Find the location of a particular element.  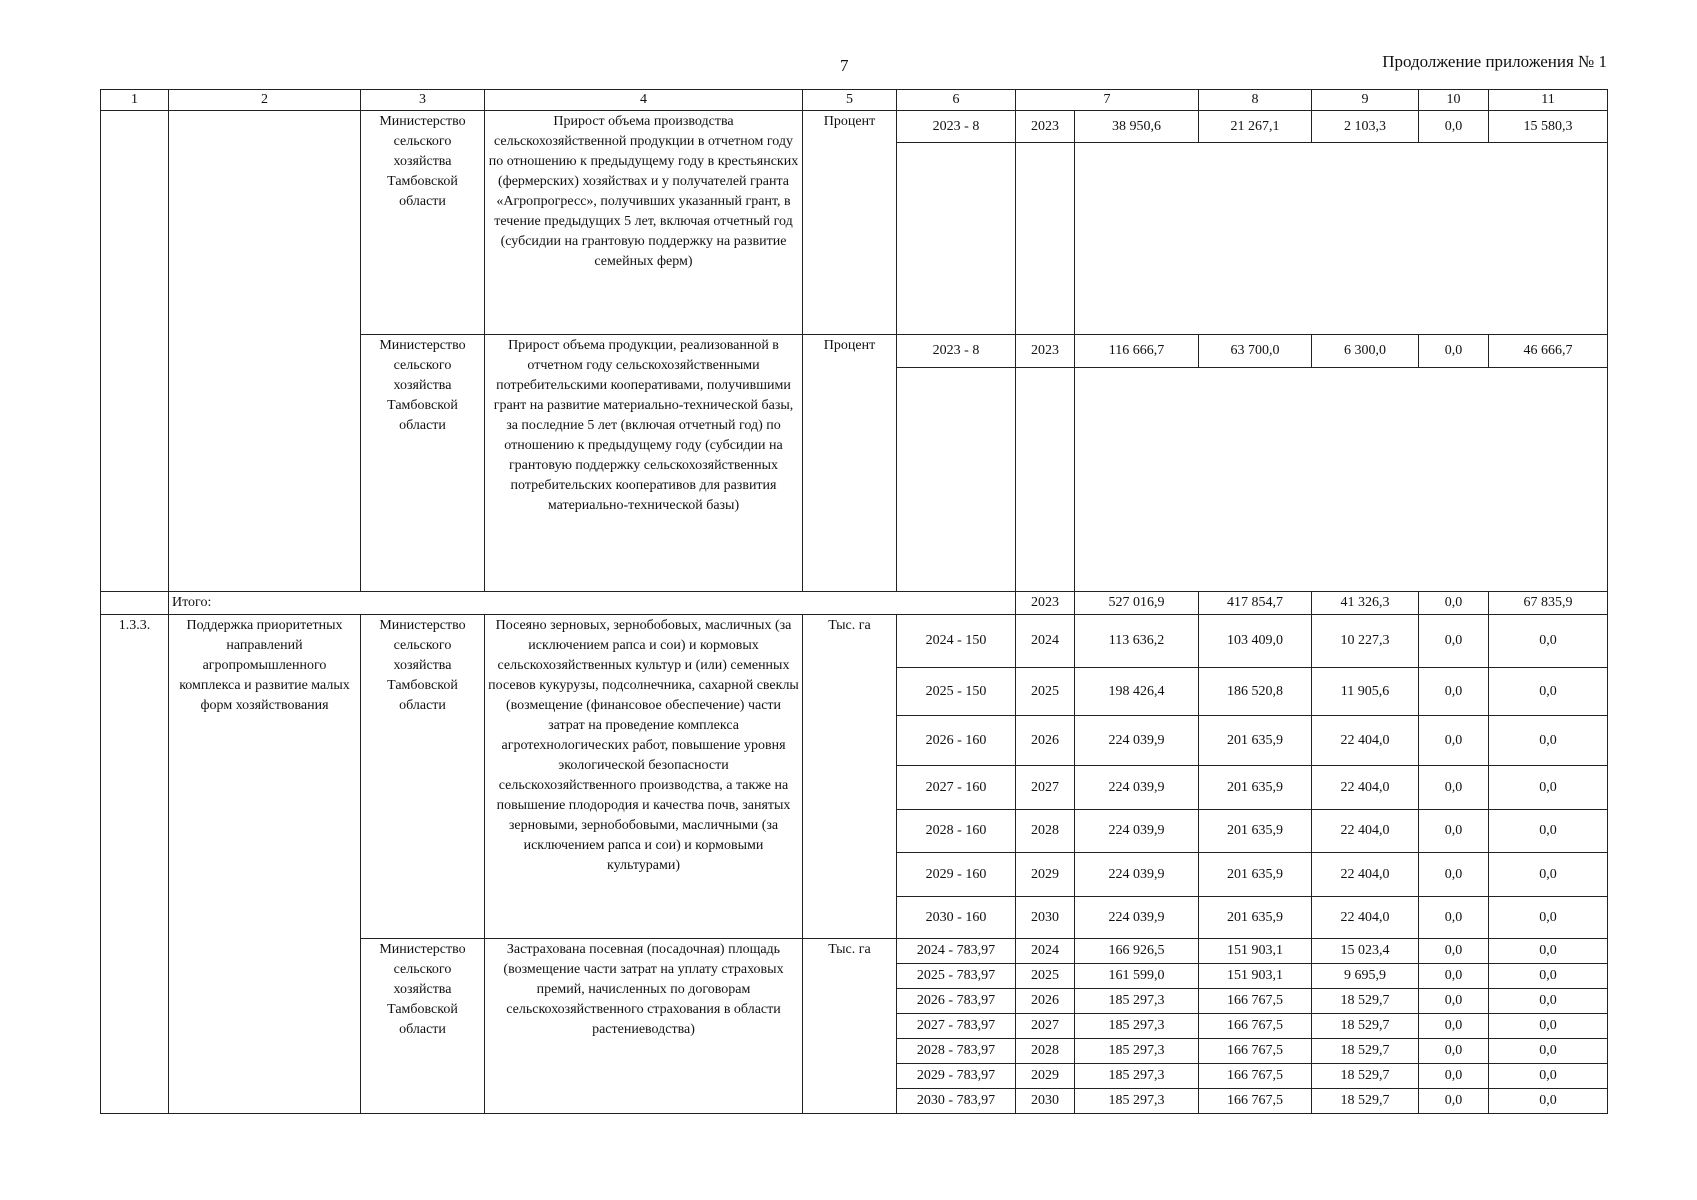

year-cell: 2029 is located at coordinates (1045, 1076).